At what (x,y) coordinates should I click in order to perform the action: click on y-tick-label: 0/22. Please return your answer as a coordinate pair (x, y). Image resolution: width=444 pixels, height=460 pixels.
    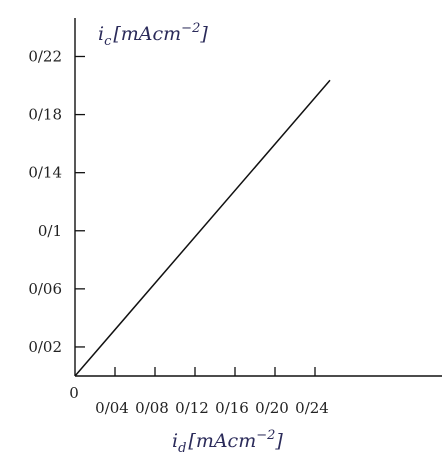
    Looking at the image, I should click on (45, 56).